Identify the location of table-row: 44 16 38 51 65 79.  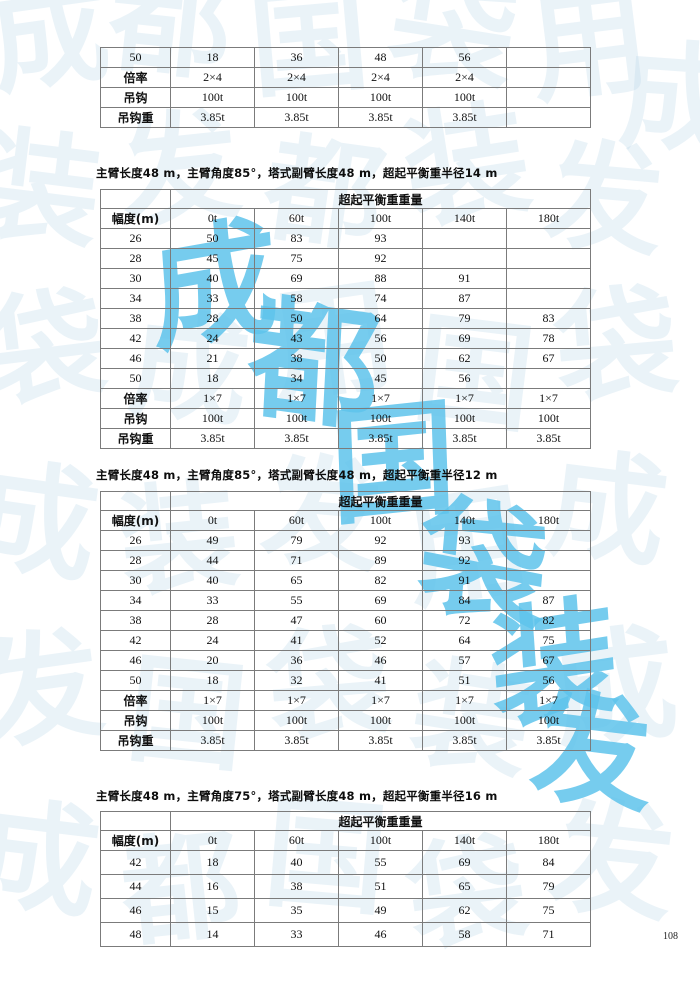
(346, 886).